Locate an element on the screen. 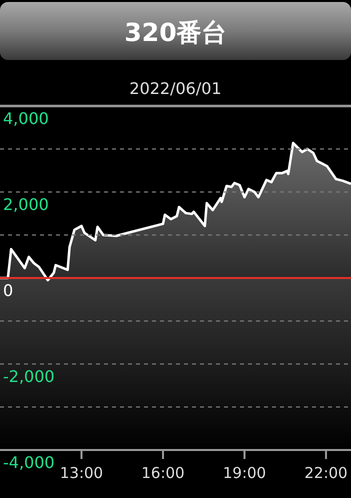 This screenshot has width=351, height=498. x-tick-label: 22:00 is located at coordinates (326, 473).